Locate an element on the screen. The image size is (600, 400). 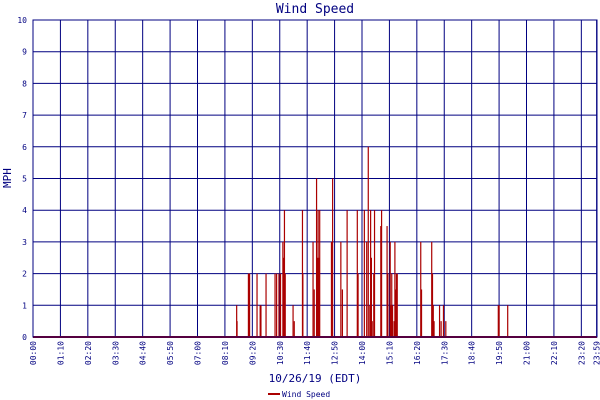
x-tick-label: 00:00 is located at coordinates (33, 353).